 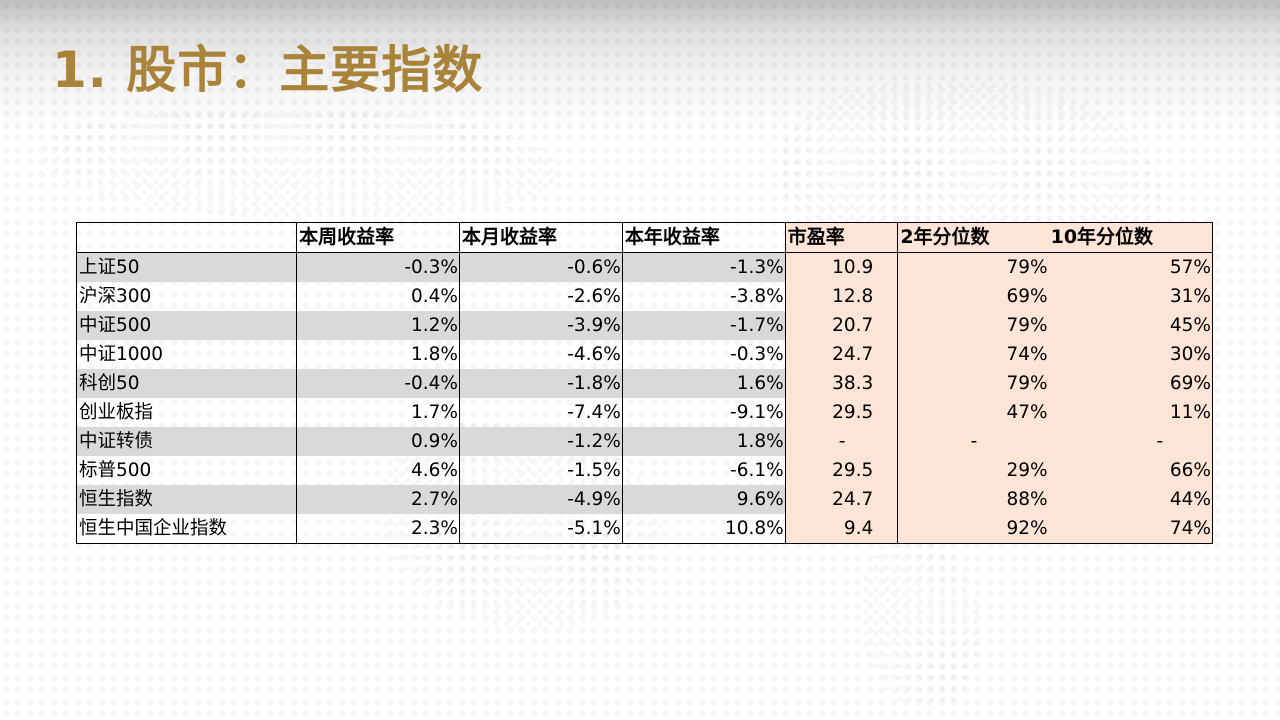 I want to click on table-row: 上证50 -0.3% -0.6% -1.3% 10.9 79% 57%, so click(x=644, y=267).